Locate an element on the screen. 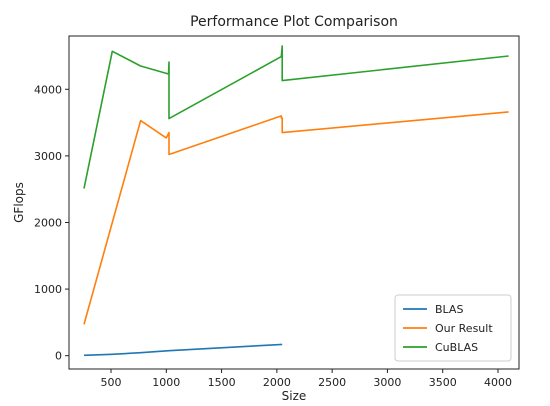 This screenshot has height=406, width=550. series-line-blas is located at coordinates (183, 350).